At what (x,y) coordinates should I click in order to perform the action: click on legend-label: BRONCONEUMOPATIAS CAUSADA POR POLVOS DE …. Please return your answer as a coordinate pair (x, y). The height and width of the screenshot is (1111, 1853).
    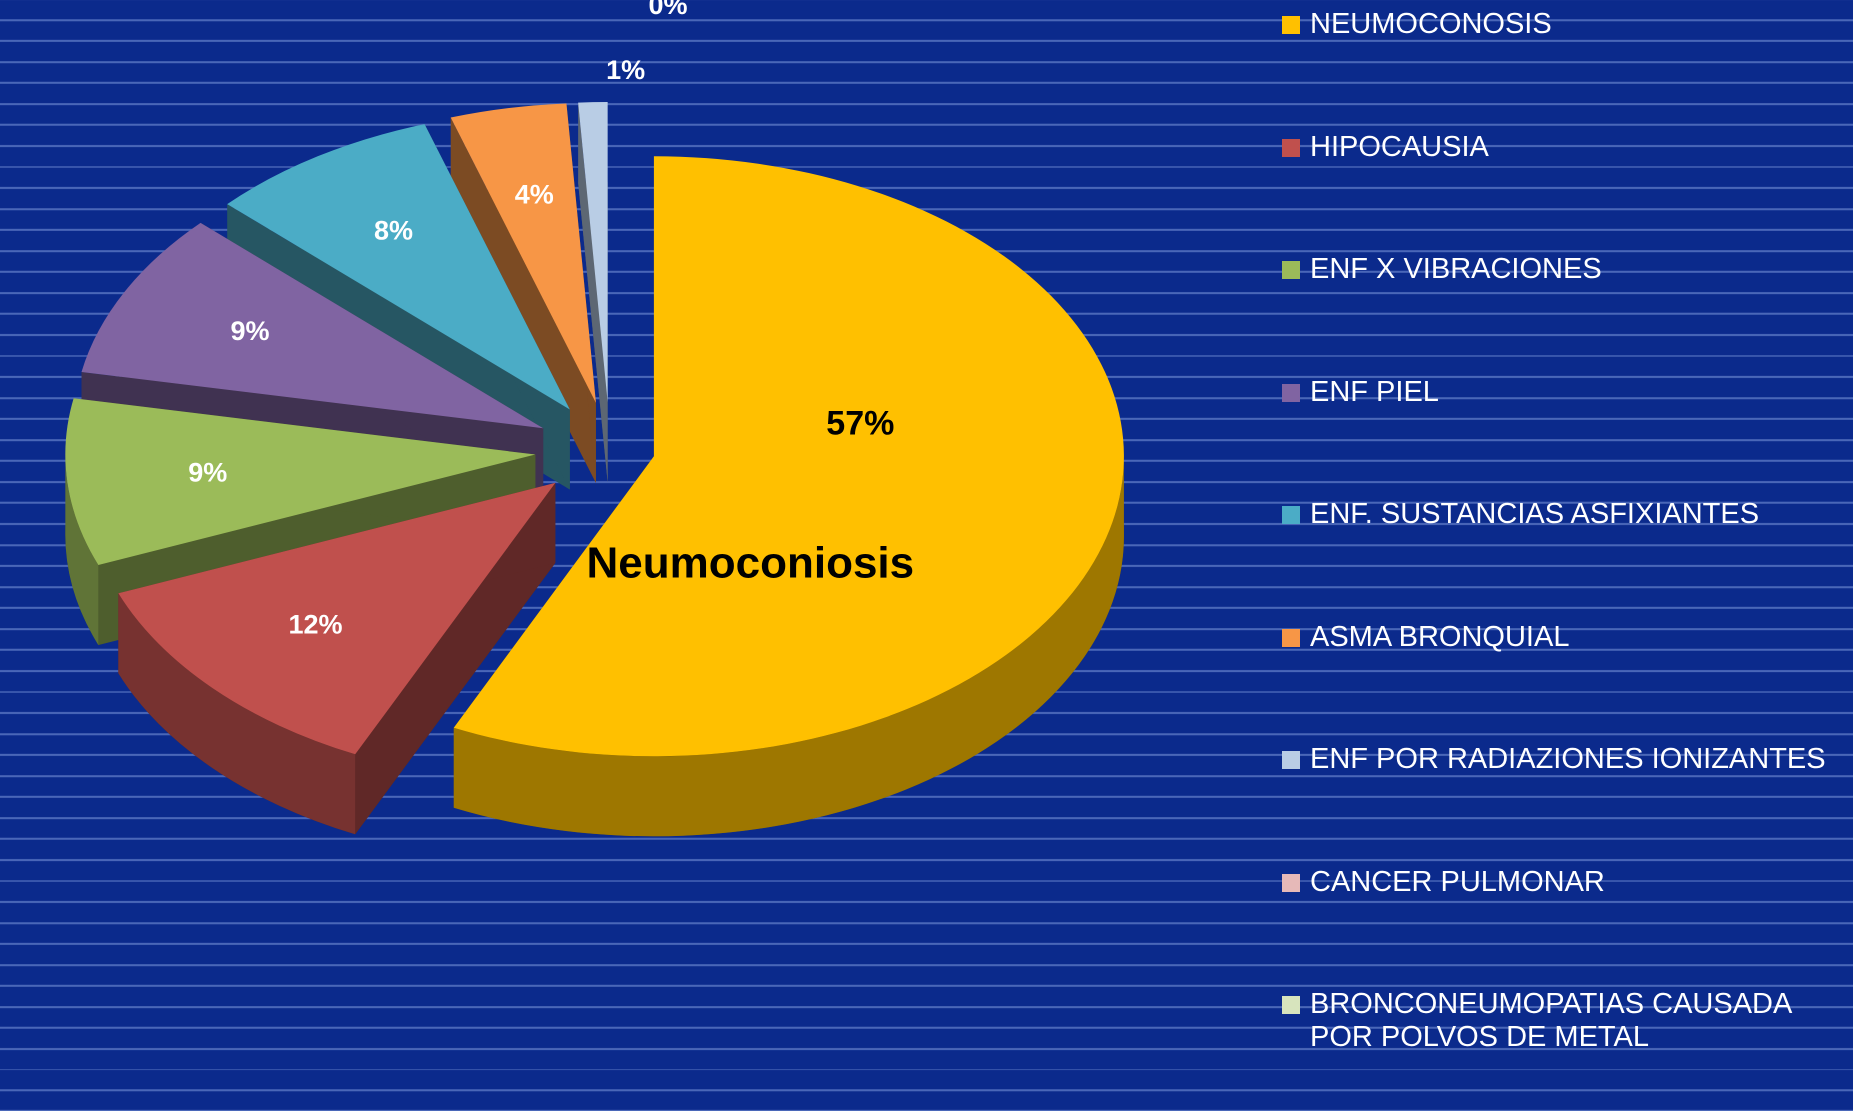
    Looking at the image, I should click on (1550, 1020).